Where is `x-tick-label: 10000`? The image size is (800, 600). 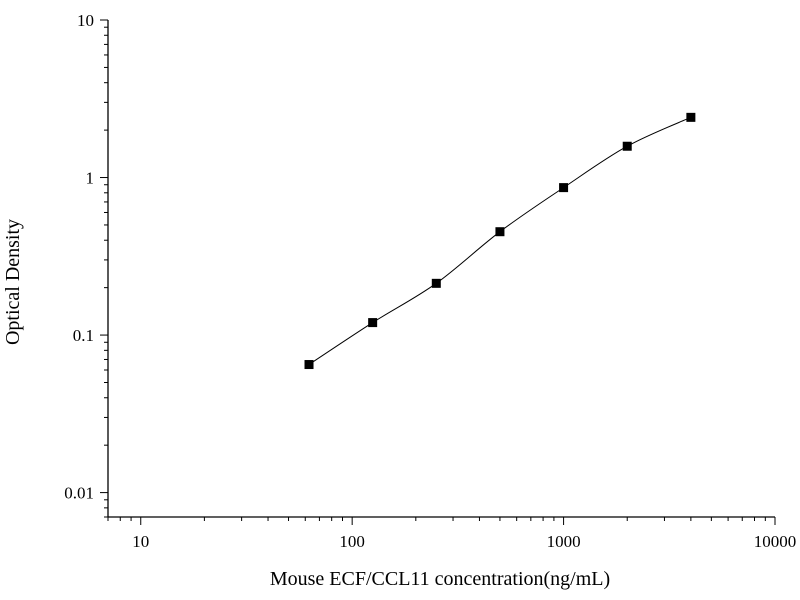
x-tick-label: 10000 is located at coordinates (775, 541).